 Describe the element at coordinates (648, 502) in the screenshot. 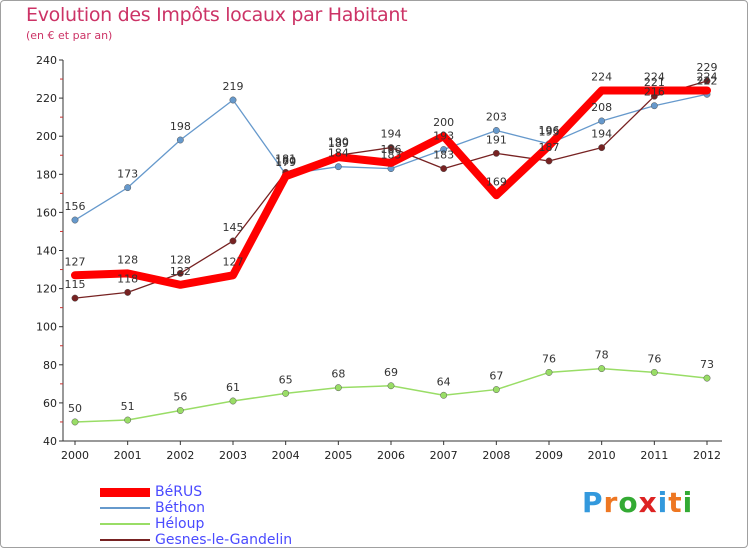

I see `logo-letter: x` at that location.